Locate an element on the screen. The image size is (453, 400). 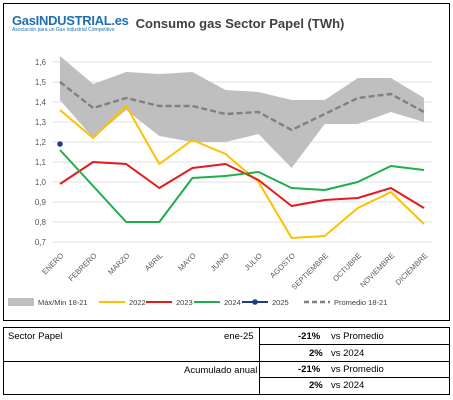
legend-label: 2025 is located at coordinates (280, 302).